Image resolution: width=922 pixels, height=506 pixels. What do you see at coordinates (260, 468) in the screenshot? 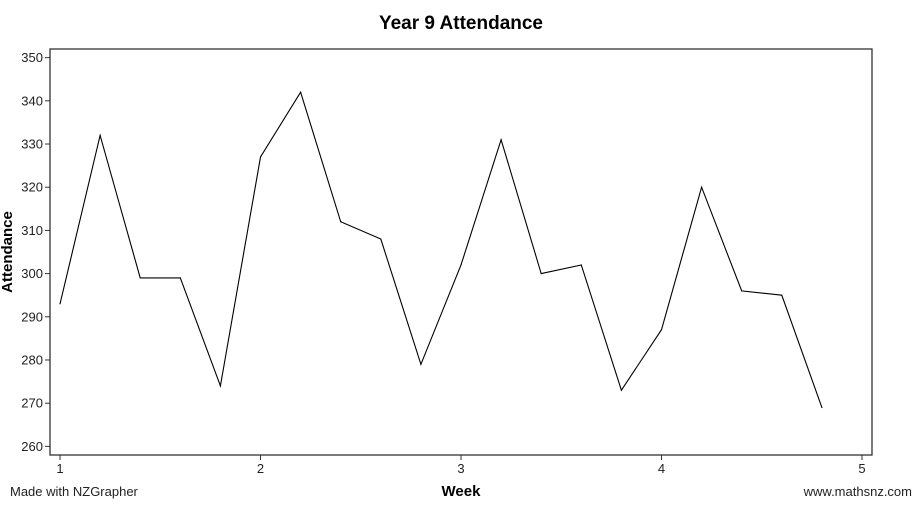
I see `x-tick-label: 2` at bounding box center [260, 468].